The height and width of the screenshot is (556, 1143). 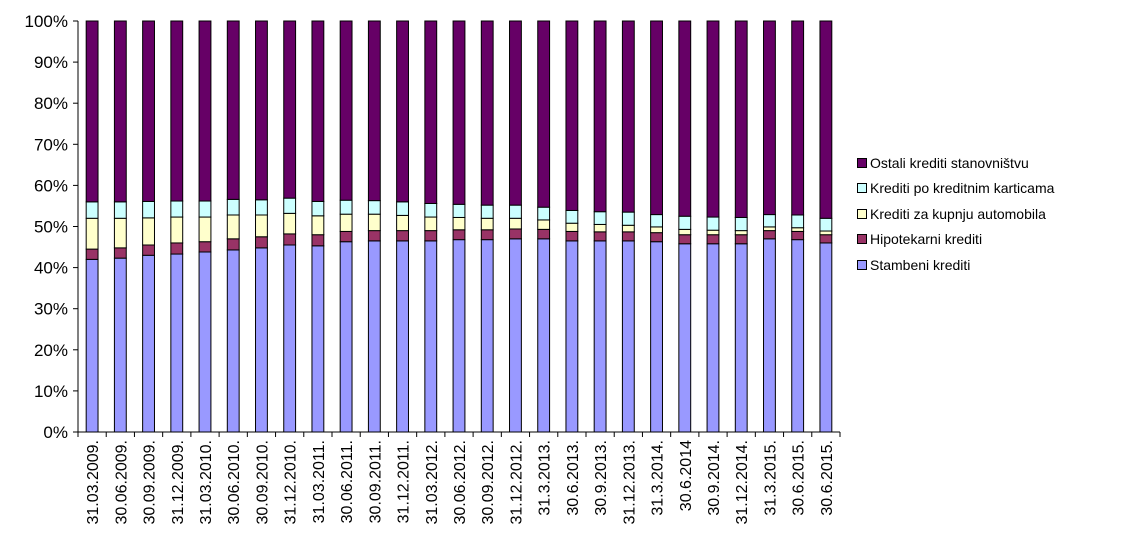 What do you see at coordinates (51, 62) in the screenshot?
I see `y-tick-label: 90%` at bounding box center [51, 62].